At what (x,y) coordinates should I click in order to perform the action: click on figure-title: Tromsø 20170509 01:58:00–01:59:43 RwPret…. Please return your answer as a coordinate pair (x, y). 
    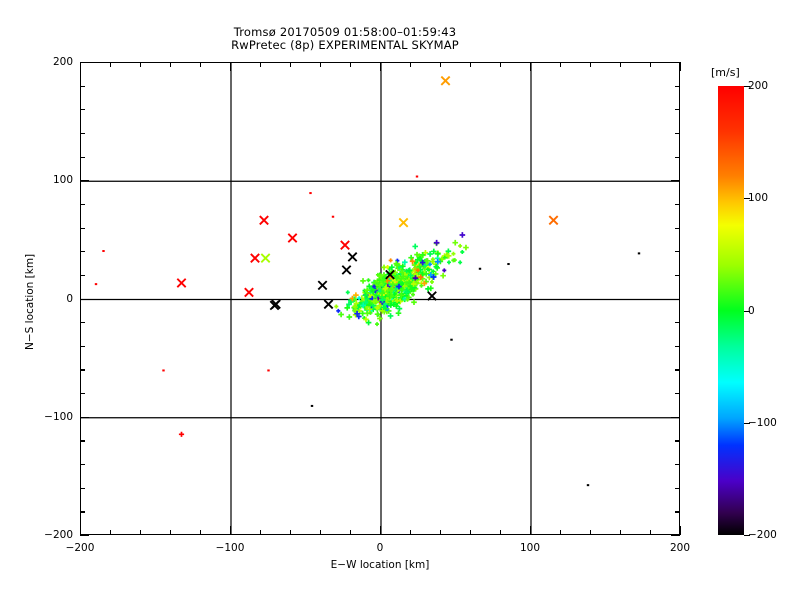
    Looking at the image, I should click on (345, 39).